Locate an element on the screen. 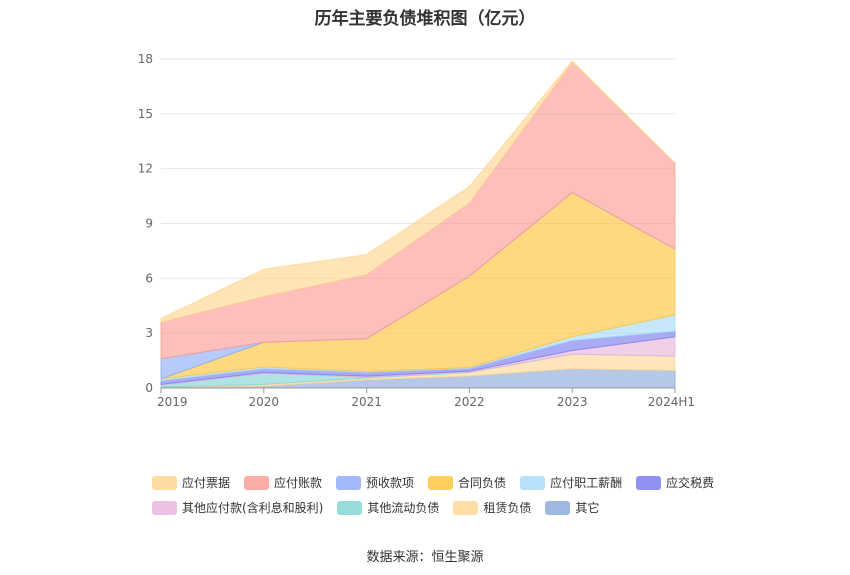 The height and width of the screenshot is (575, 850). legend-item: 合同负债 is located at coordinates (467, 482).